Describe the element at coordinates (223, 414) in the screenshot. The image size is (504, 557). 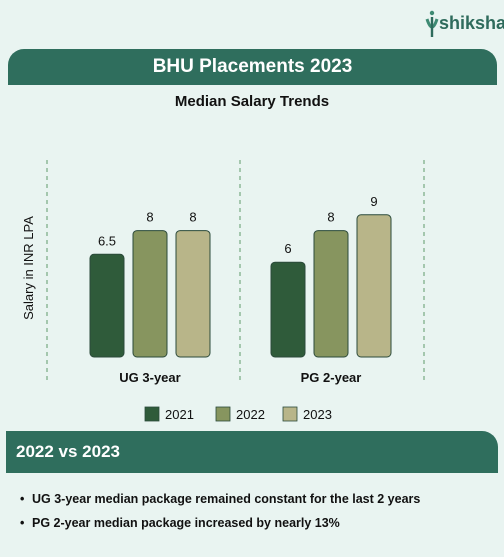
I see `legend-swatch-2022` at that location.